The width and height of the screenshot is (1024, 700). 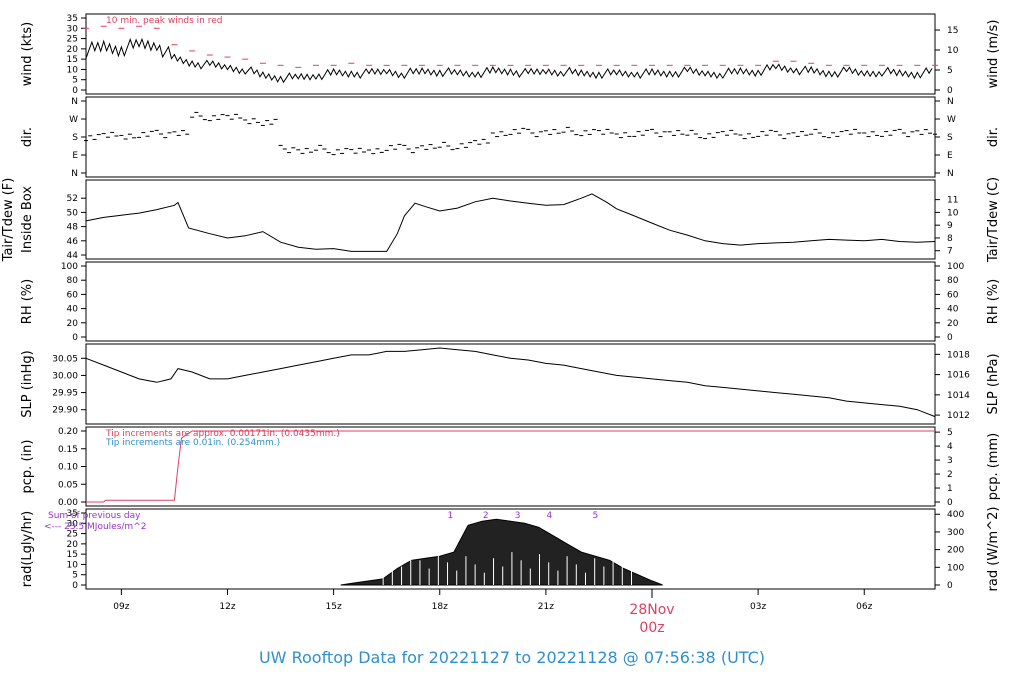 What do you see at coordinates (75, 576) in the screenshot?
I see `rad-left-tick-label: 5` at bounding box center [75, 576].